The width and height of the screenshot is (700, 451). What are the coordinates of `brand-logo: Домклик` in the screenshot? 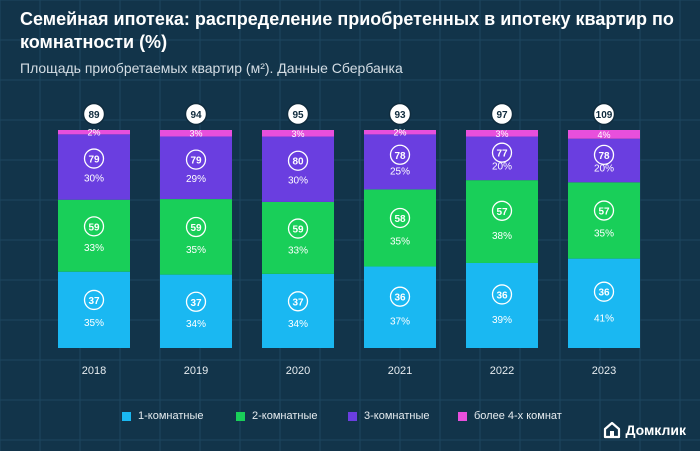 It's located at (644, 430).